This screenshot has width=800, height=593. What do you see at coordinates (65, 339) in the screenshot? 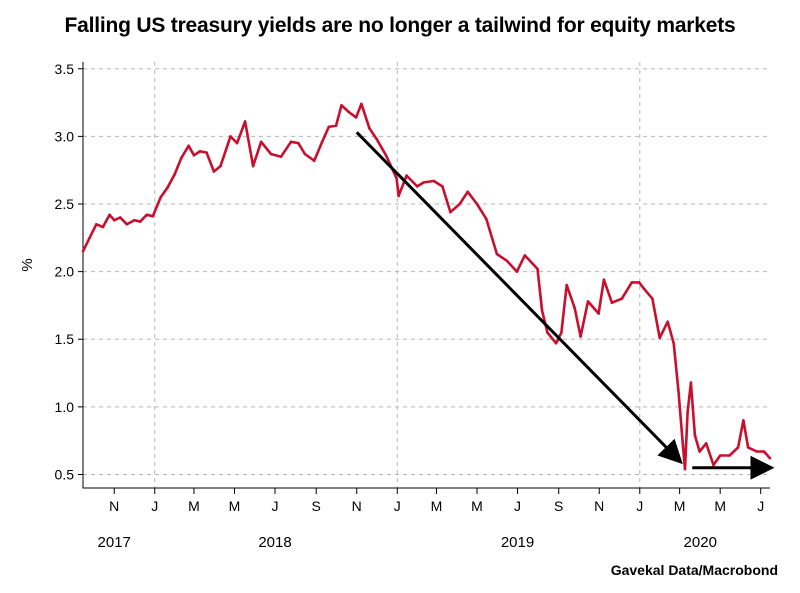
I see `y-tick-label: 1.5` at bounding box center [65, 339].